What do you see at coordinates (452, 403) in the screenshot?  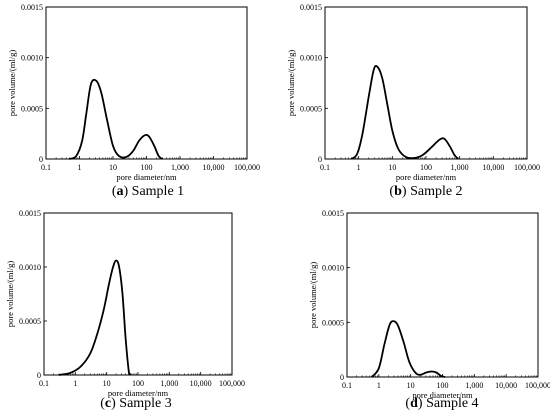 I see `caption-text: Sample 4` at bounding box center [452, 403].